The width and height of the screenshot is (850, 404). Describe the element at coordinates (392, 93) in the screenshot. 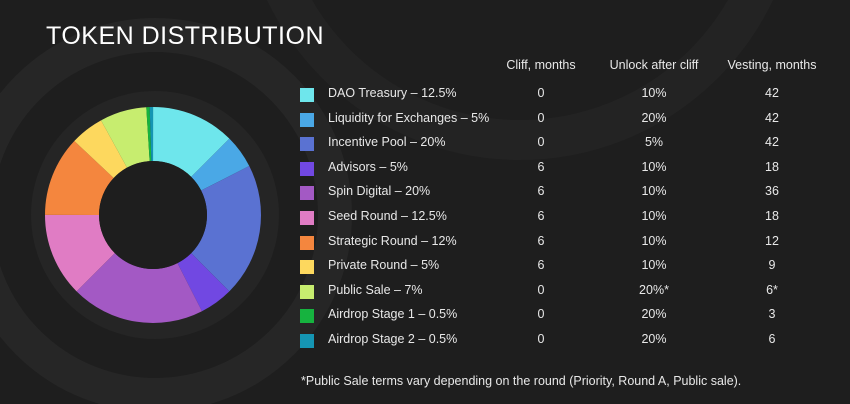

I see `legend-label: DAO Treasury – 12.5%` at that location.